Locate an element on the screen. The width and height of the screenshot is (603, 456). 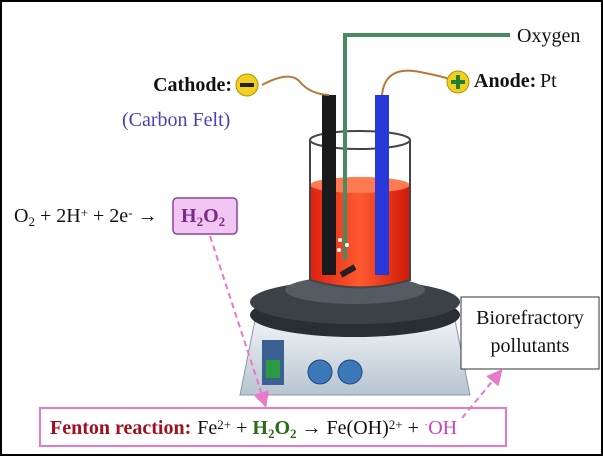
product: H2O2 is located at coordinates (203, 217).